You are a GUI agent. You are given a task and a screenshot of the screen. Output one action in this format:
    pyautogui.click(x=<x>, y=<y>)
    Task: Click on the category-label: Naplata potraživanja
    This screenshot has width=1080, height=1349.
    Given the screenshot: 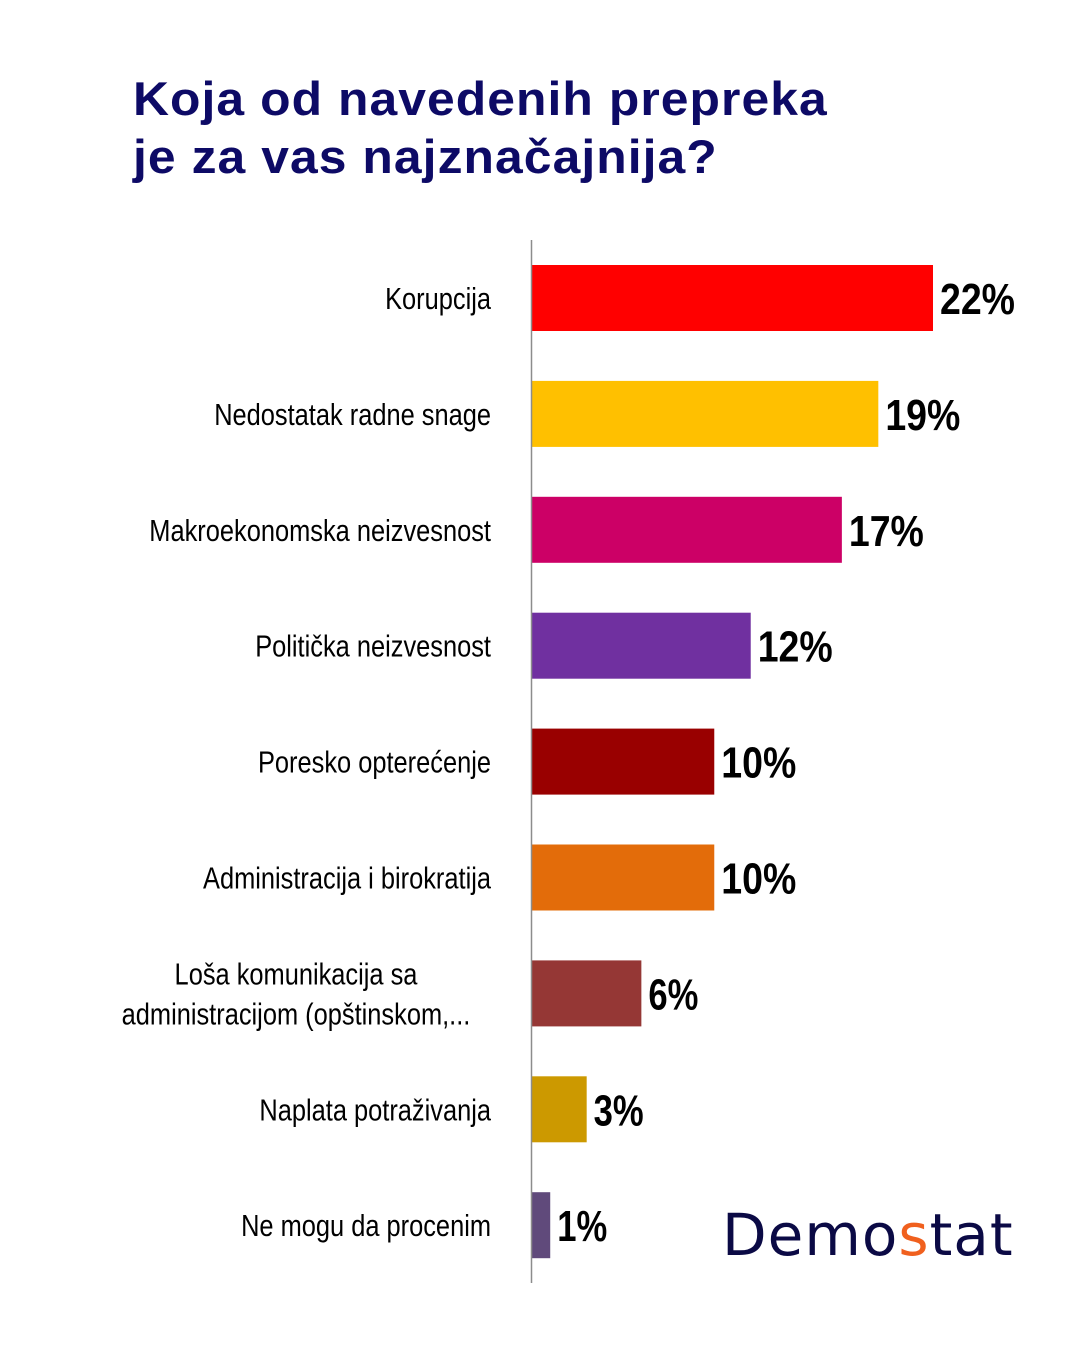 What is the action you would take?
    pyautogui.click(x=375, y=1110)
    